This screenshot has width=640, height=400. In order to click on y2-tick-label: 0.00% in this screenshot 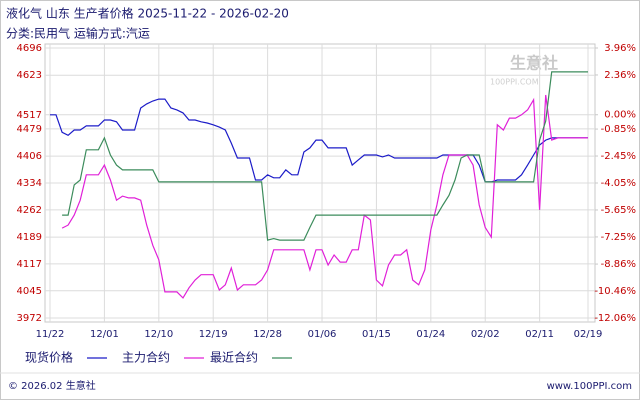, I will do `click(620, 115)`.